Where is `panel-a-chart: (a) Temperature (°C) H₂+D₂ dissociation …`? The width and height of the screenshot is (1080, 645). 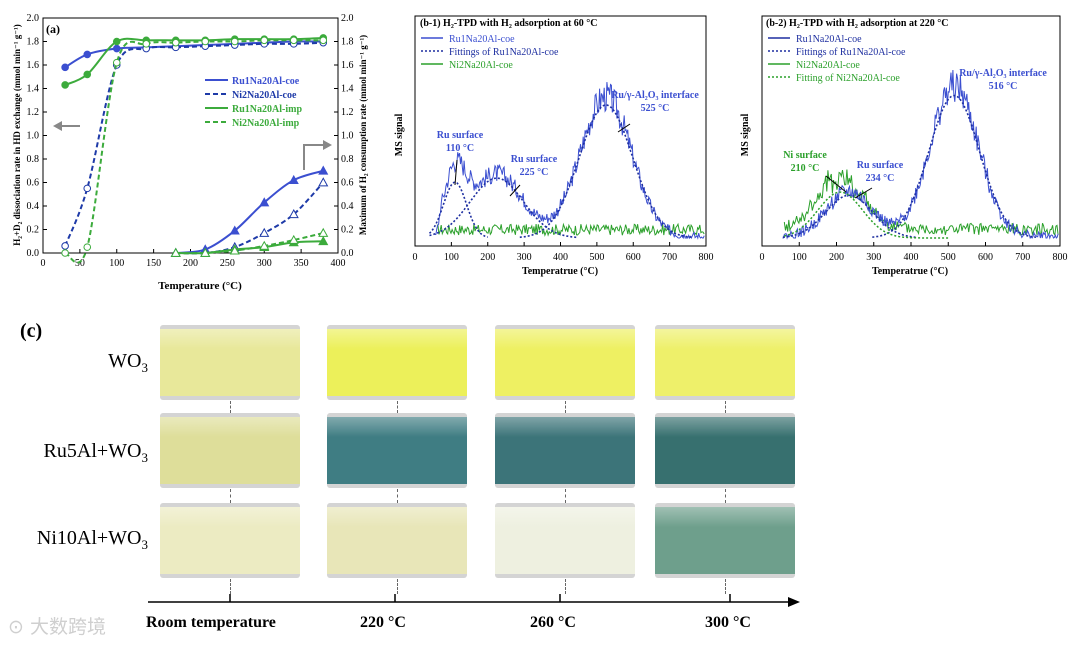 panel-a-chart: (a) Temperature (°C) H₂+D₂ dissociation … is located at coordinates (190, 152).